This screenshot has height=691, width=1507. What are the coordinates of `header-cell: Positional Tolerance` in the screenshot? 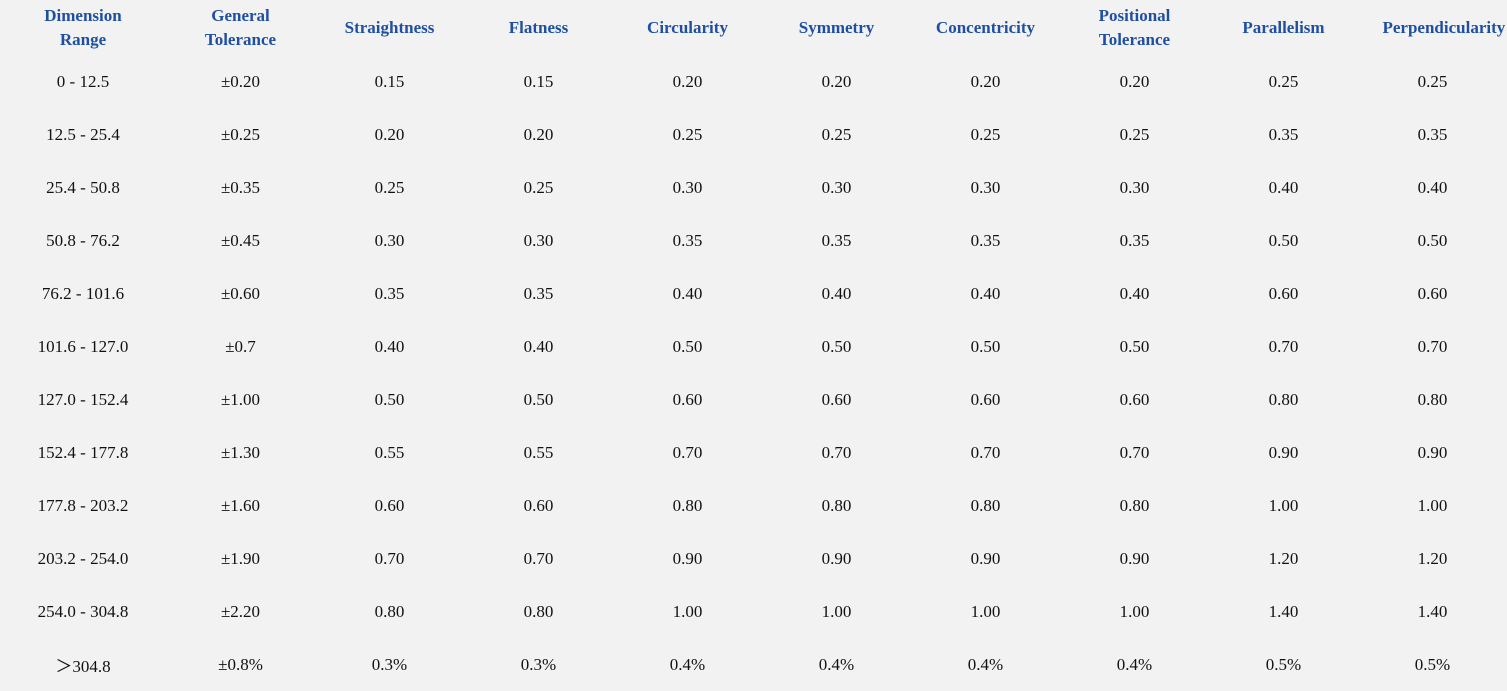 It's located at (1134, 27).